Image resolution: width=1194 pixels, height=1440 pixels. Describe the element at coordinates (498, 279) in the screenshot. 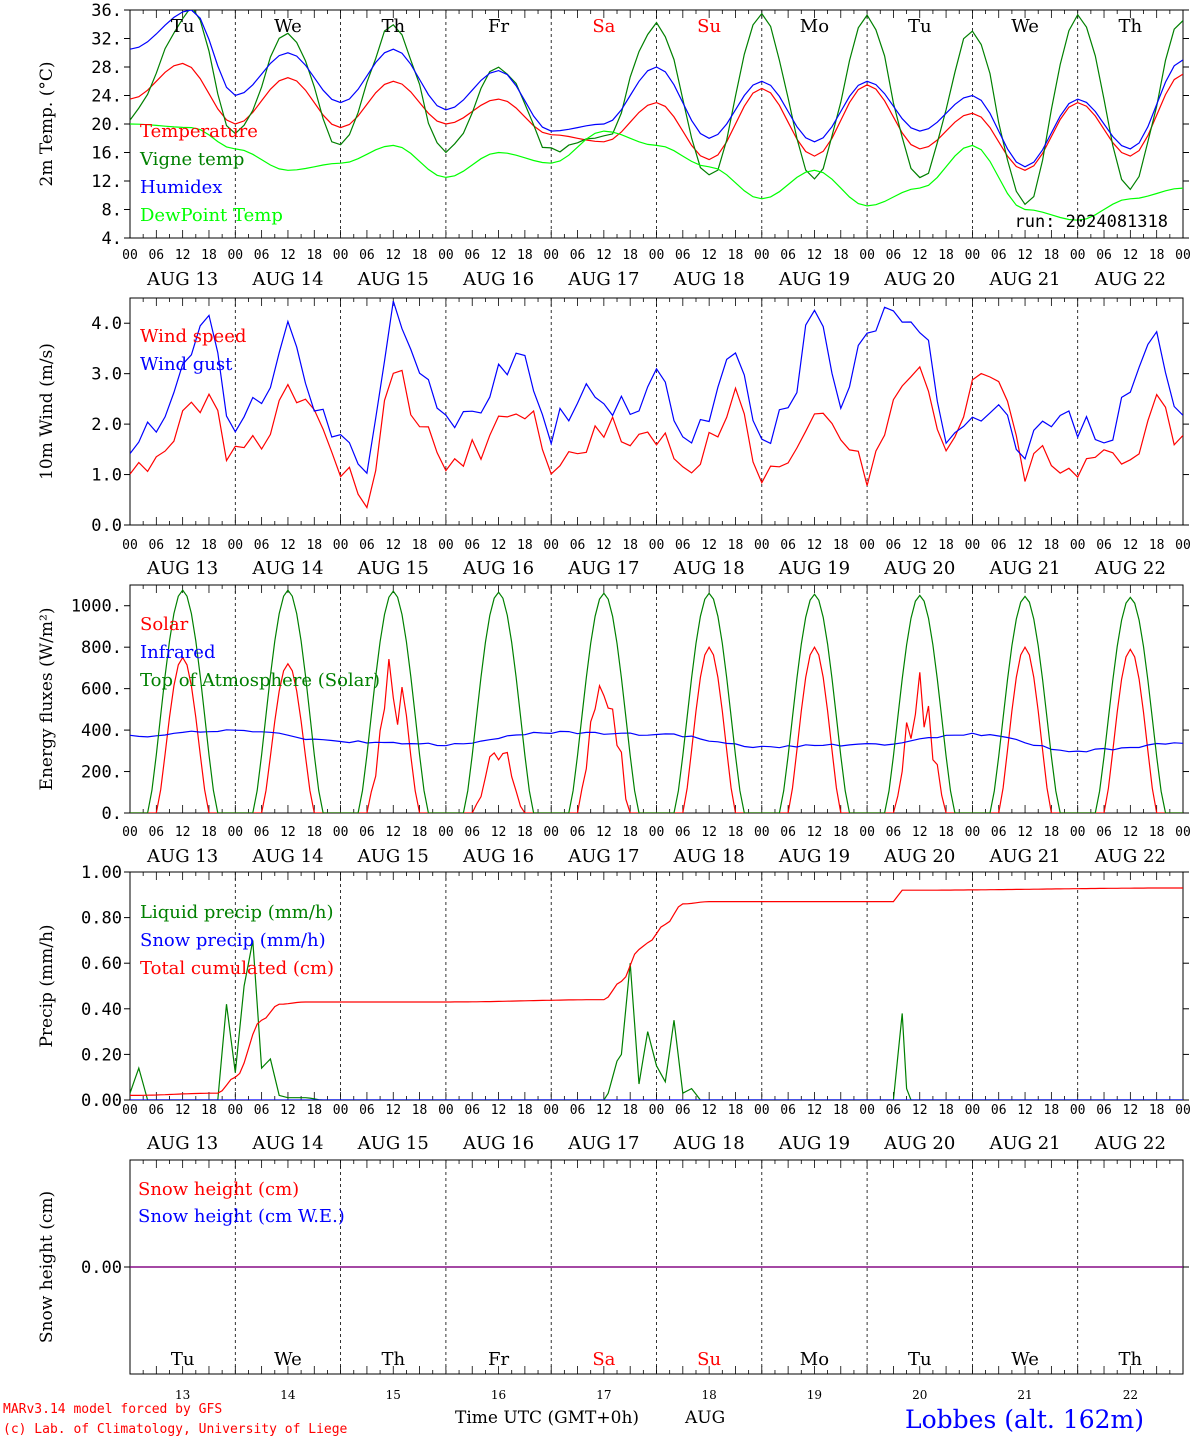

I see `date-label: AUG 16` at that location.